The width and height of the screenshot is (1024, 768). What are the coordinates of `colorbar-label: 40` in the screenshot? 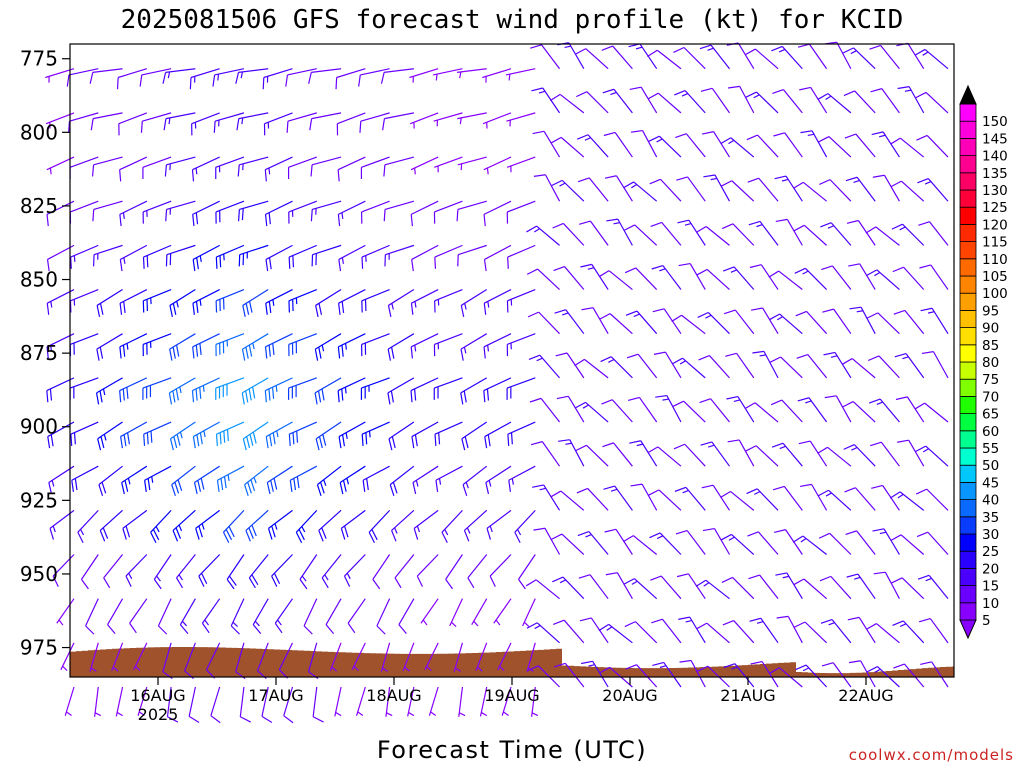 It's located at (990, 501).